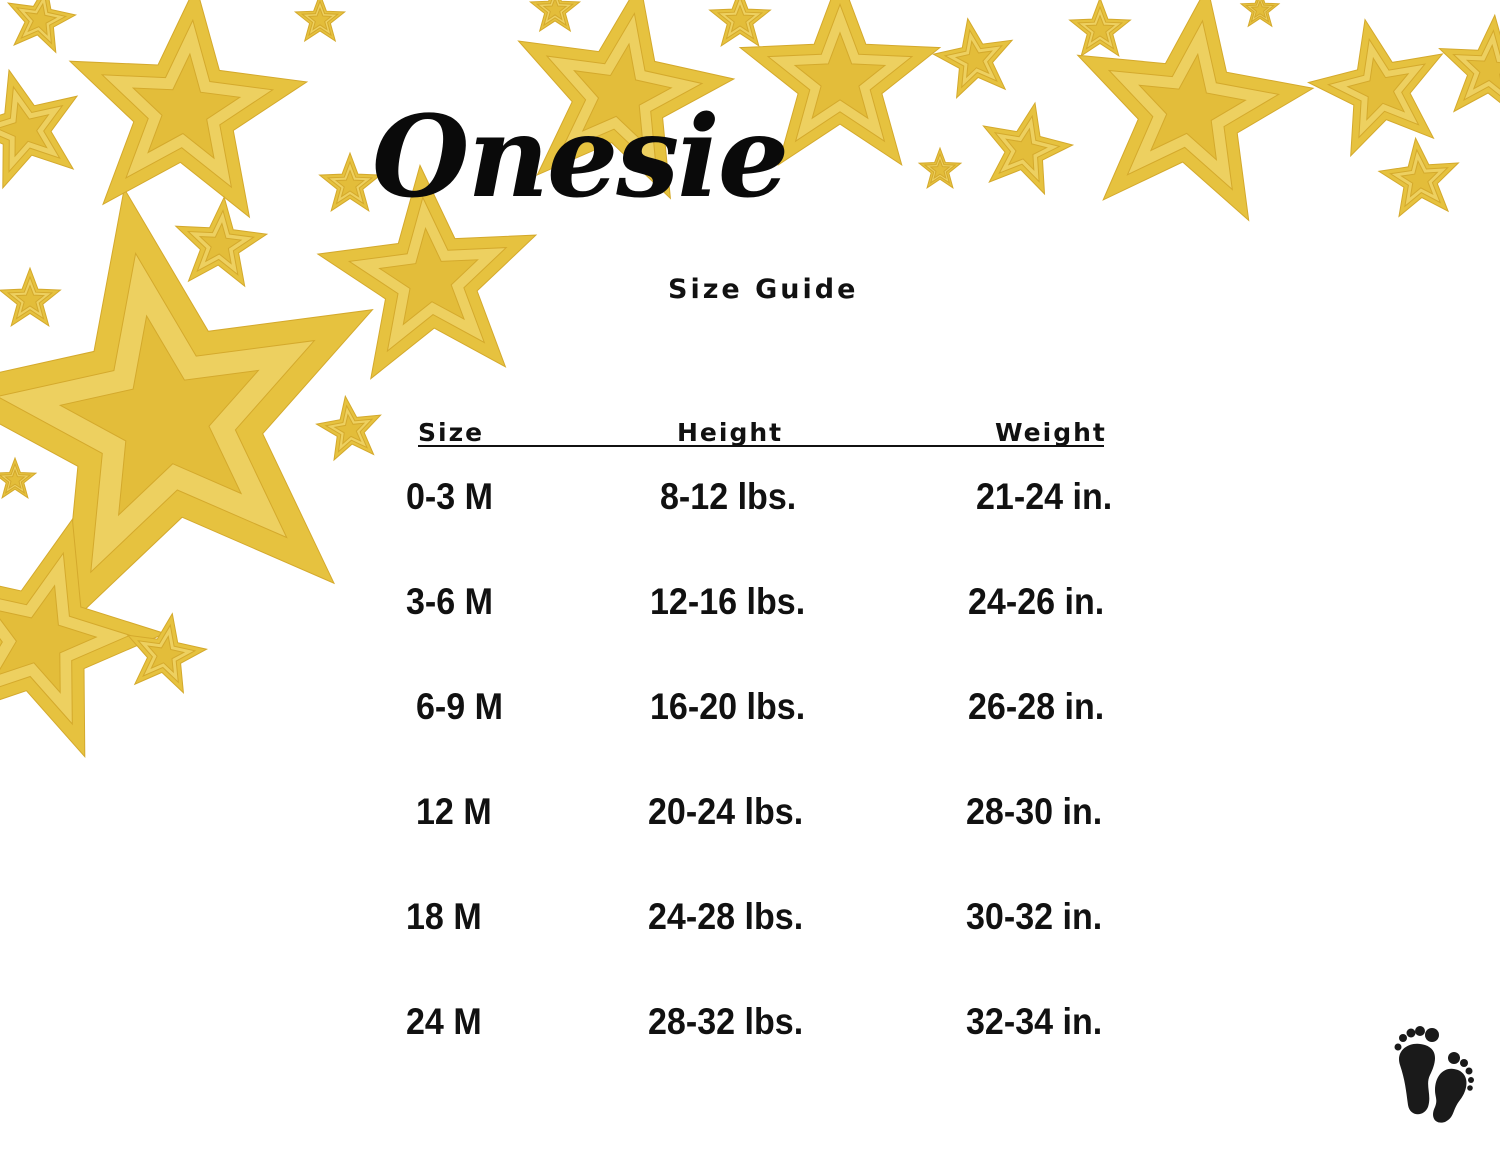 This screenshot has height=1159, width=1500. Describe the element at coordinates (728, 601) in the screenshot. I see `cell-height: 12-16 lbs.` at that location.